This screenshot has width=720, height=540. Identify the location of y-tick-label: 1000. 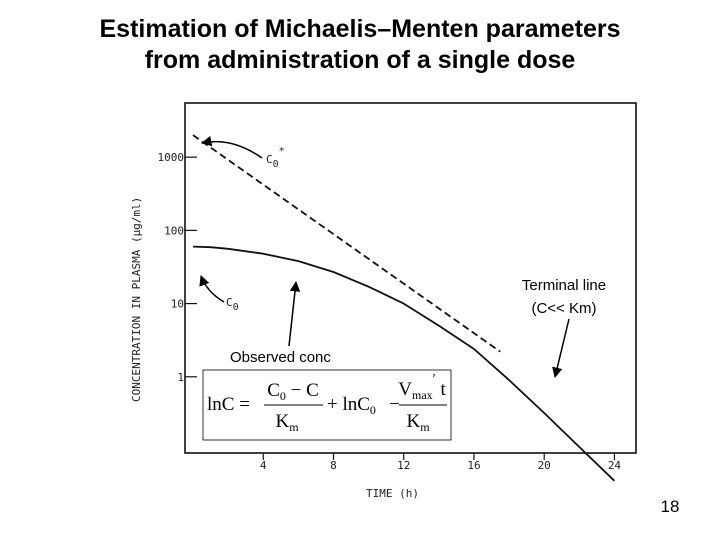
(171, 157).